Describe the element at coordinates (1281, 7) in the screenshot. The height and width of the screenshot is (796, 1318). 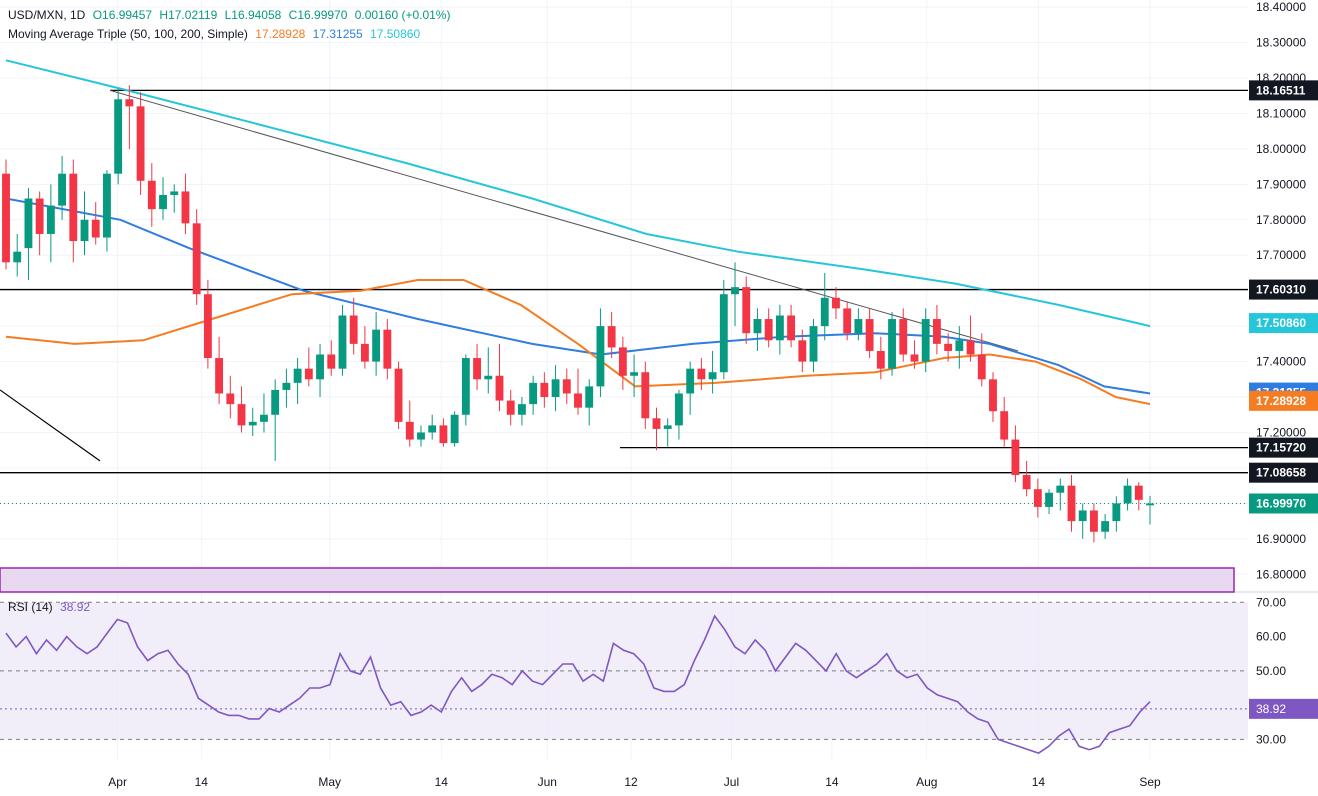
I see `price-tick-label: 18.40000` at that location.